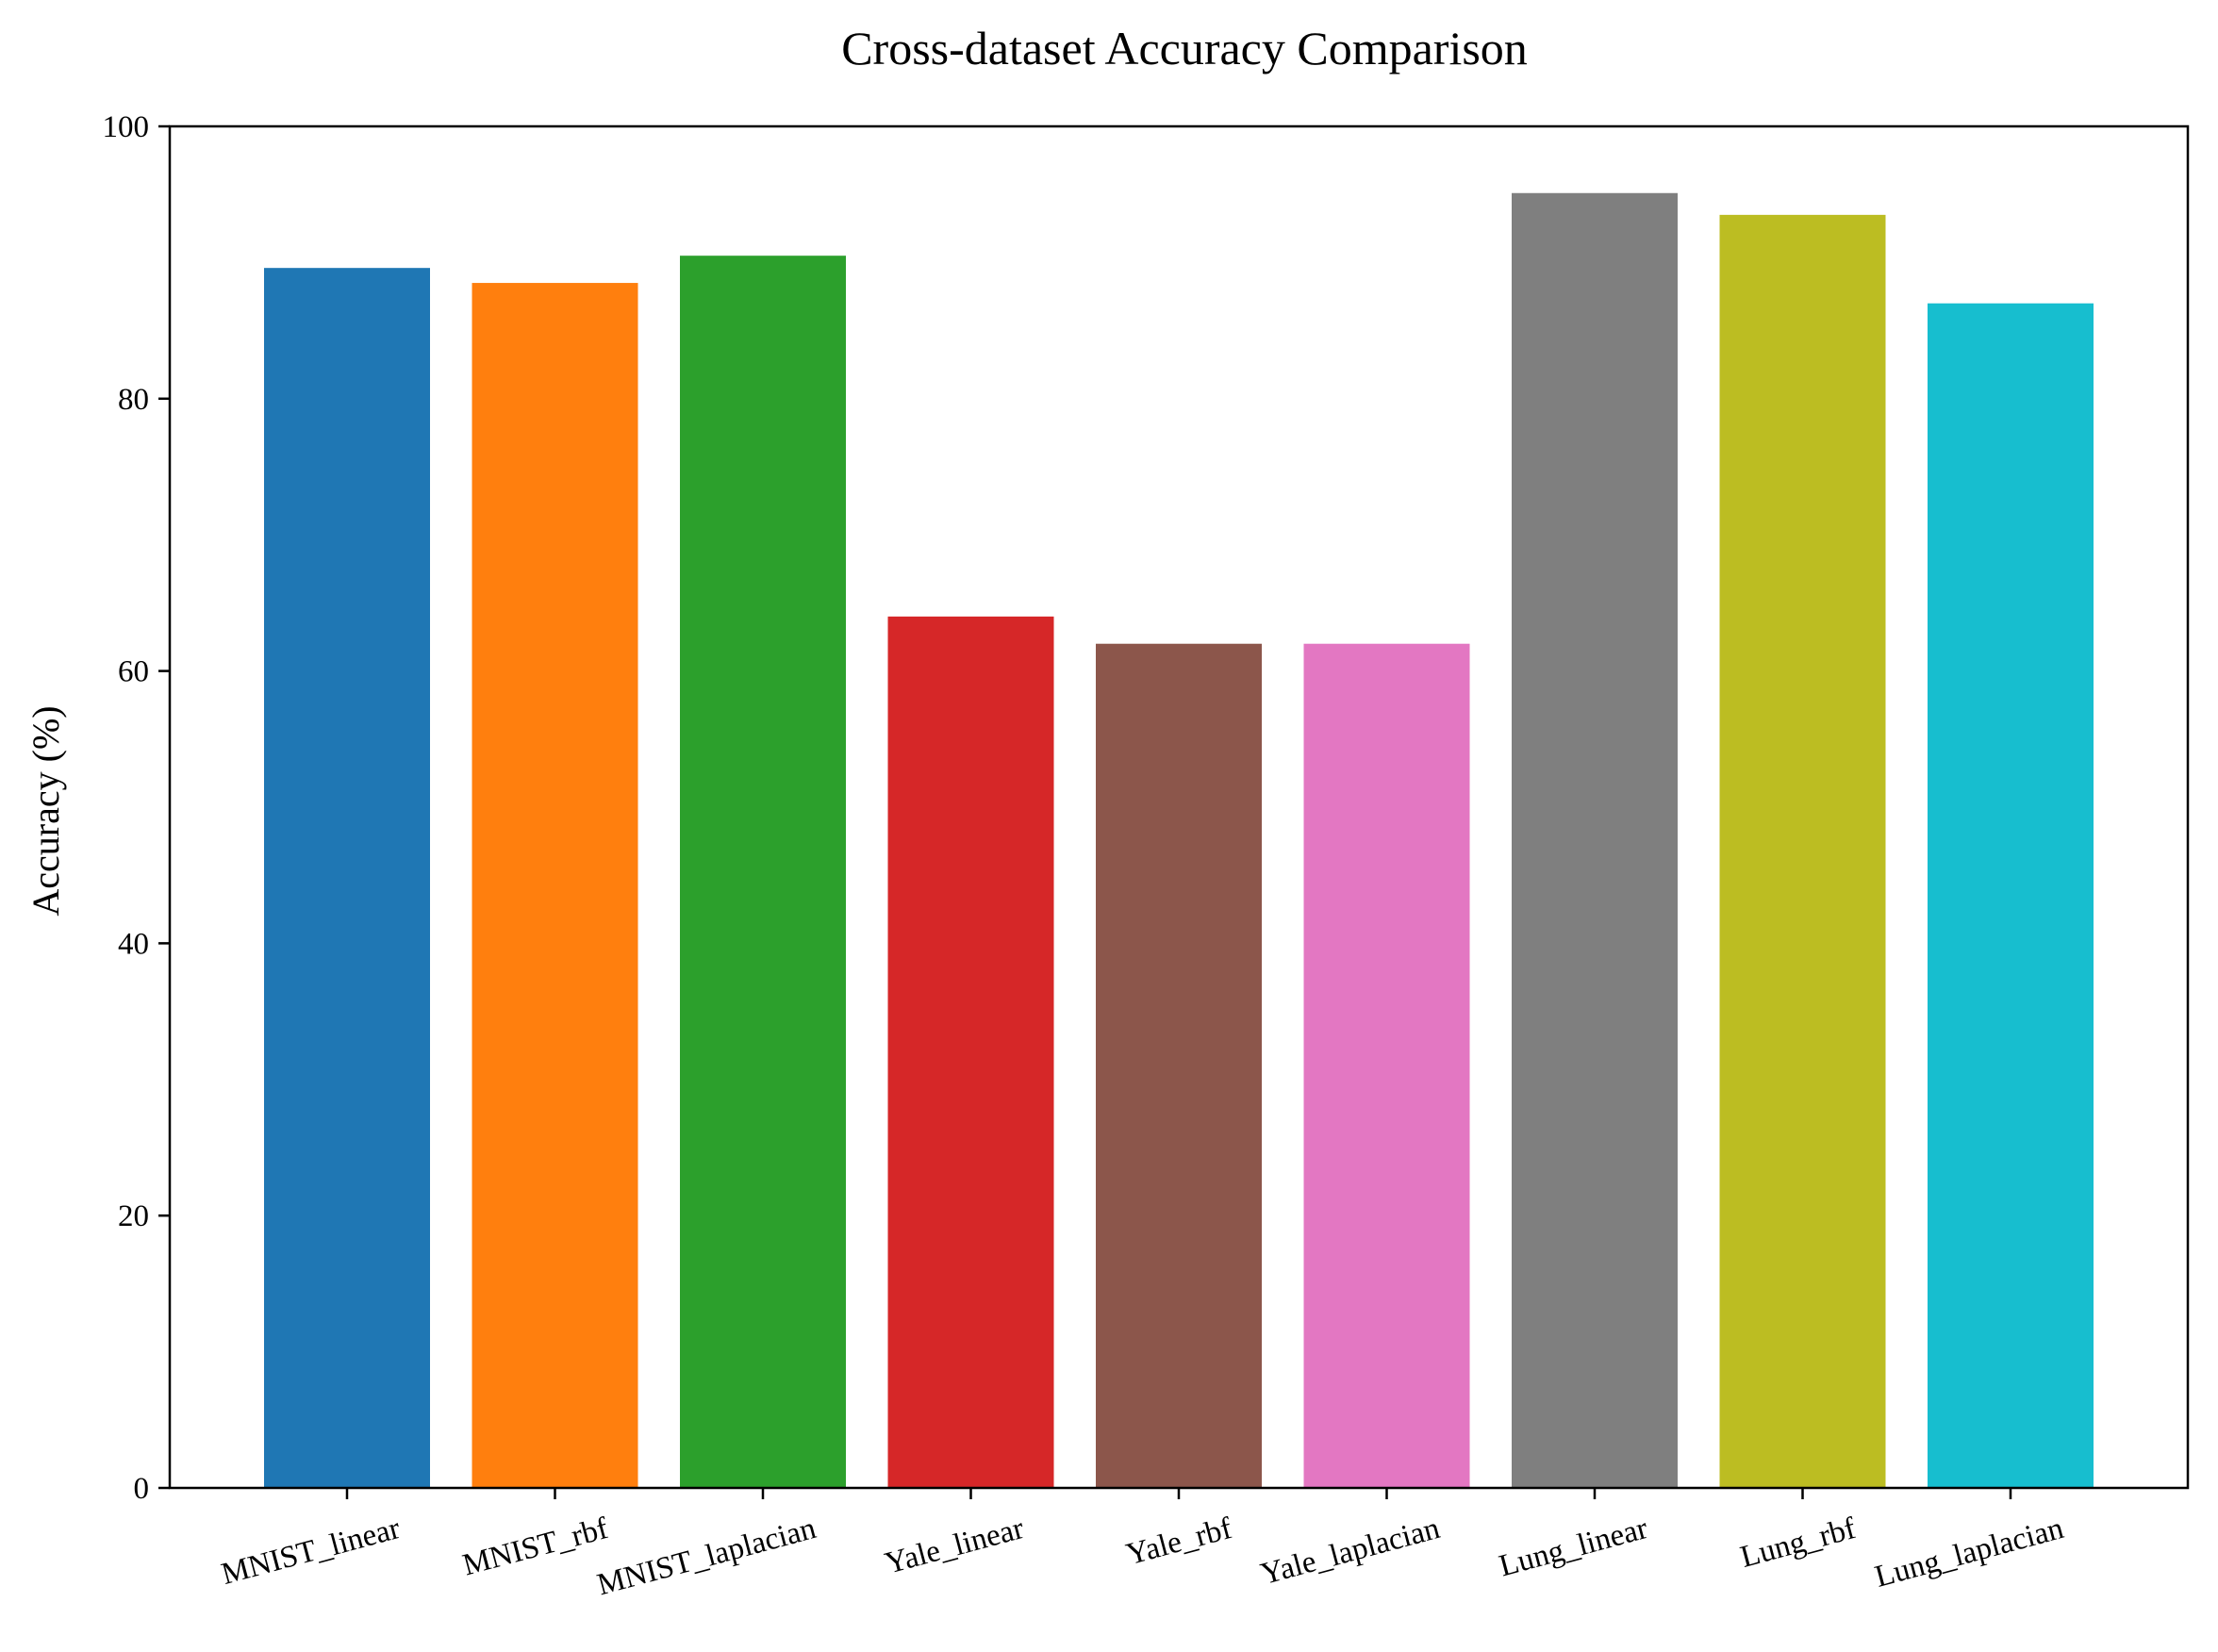 The width and height of the screenshot is (2218, 1652). What do you see at coordinates (46, 810) in the screenshot?
I see `y-axis-label: Accuracy (%)` at bounding box center [46, 810].